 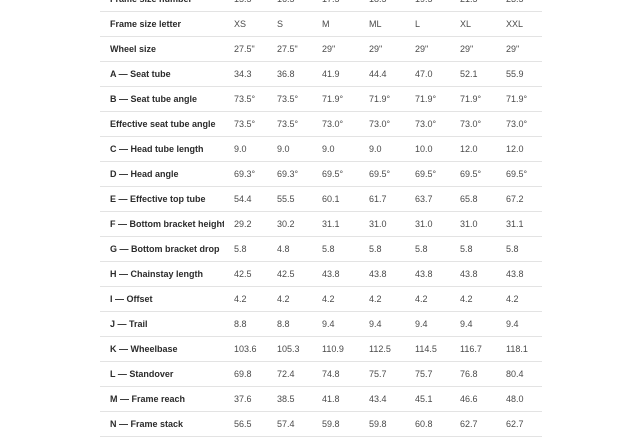 What do you see at coordinates (519, 24) in the screenshot?
I see `table-cell: XXL` at bounding box center [519, 24].